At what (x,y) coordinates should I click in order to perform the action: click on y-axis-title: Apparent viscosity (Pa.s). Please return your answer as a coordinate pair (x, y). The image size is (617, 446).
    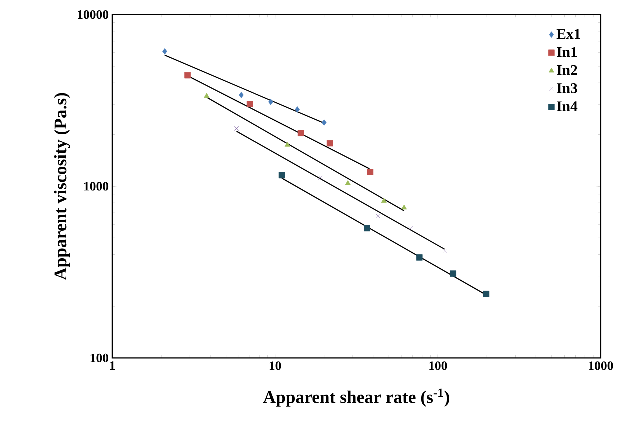
    Looking at the image, I should click on (62, 186).